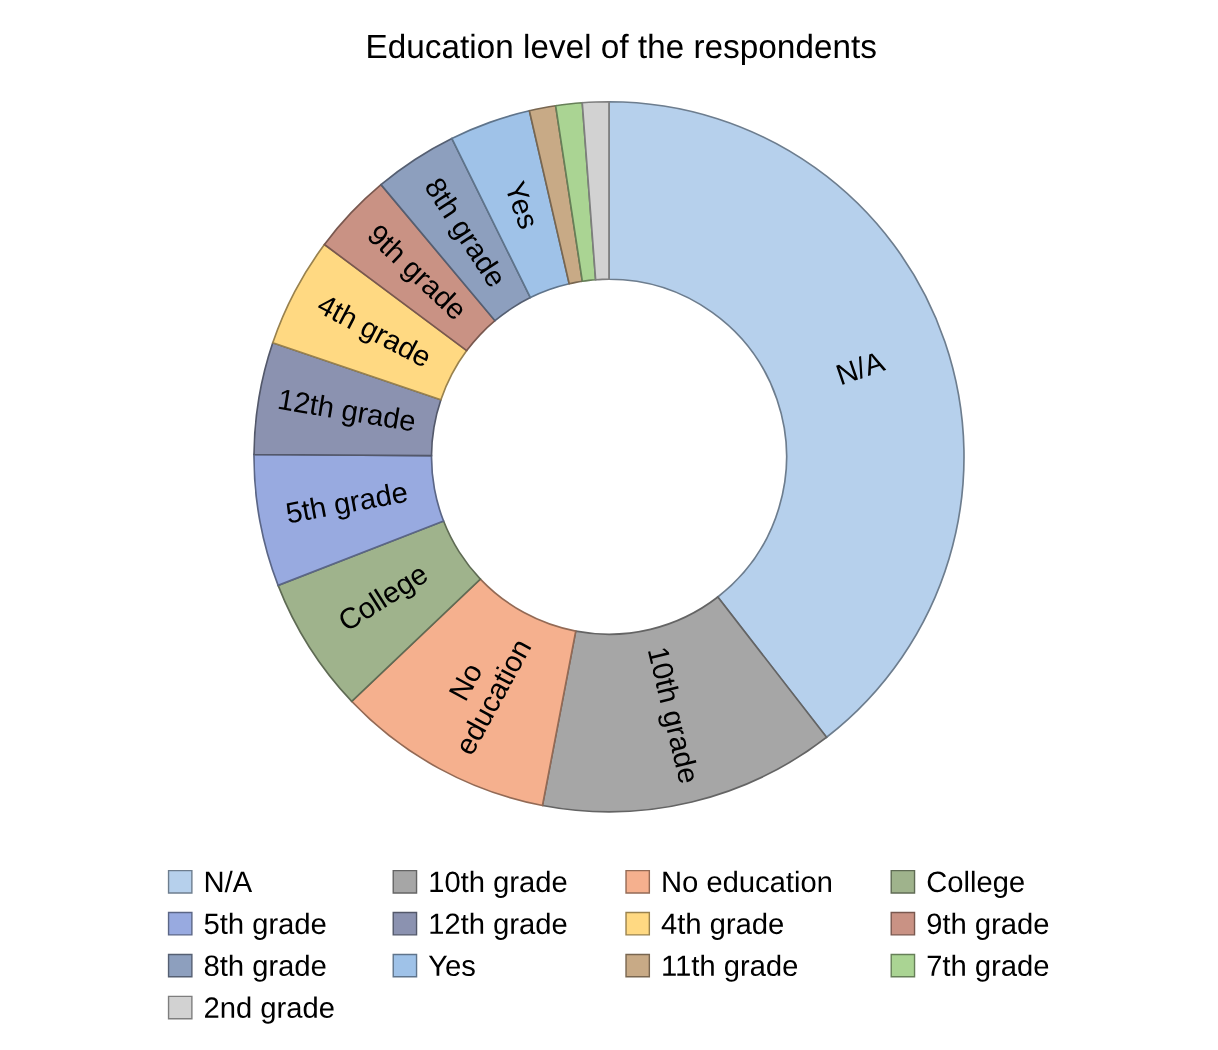 This screenshot has height=1050, width=1218. I want to click on slice-label: N/A, so click(861, 367).